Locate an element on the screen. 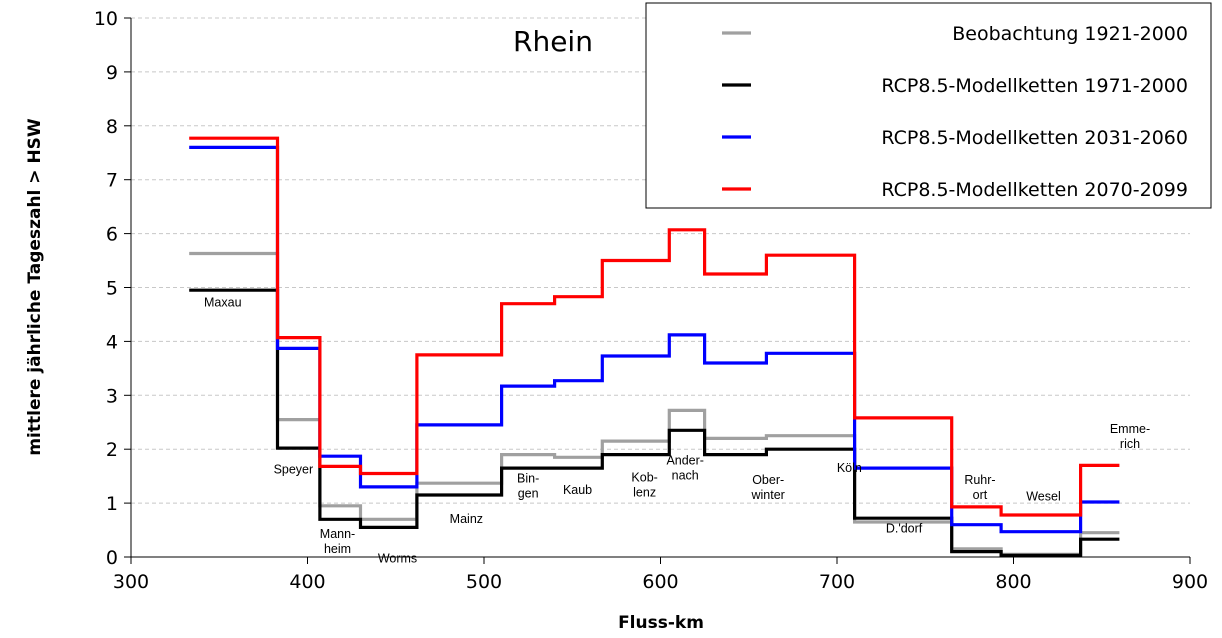 The width and height of the screenshot is (1222, 638). station-label-8: Ander-nach is located at coordinates (685, 467).